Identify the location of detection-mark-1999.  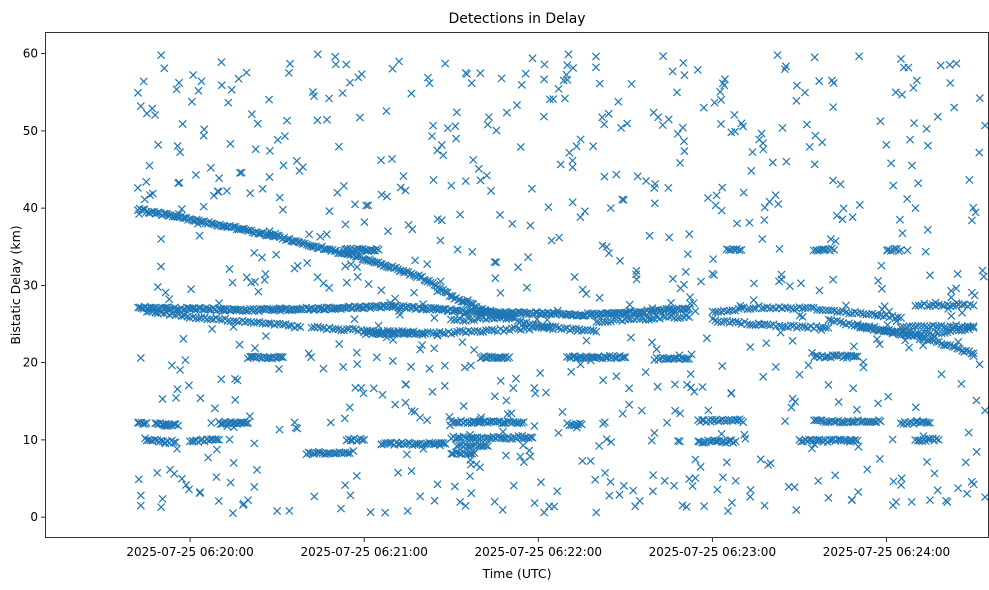
(762, 239).